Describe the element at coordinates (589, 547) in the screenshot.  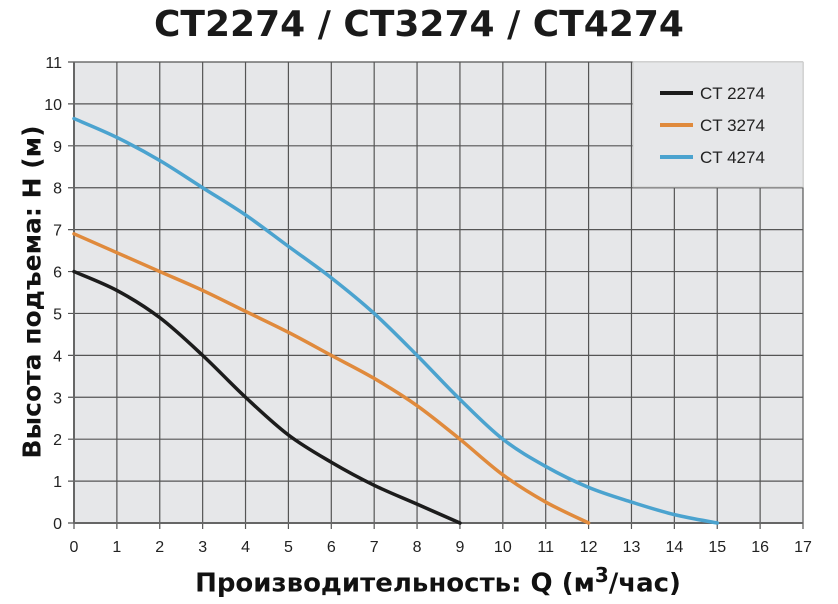
I see `x-tick-label: 12` at that location.